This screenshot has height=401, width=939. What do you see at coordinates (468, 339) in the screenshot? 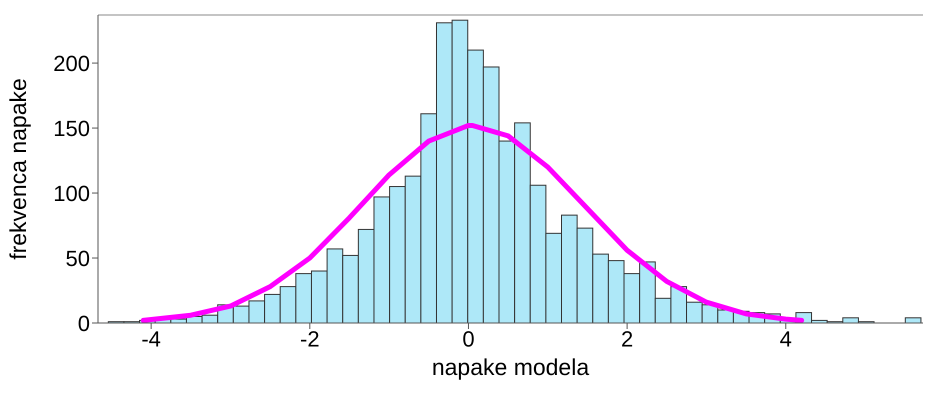
I see `x-tick-label: 0` at bounding box center [468, 339].